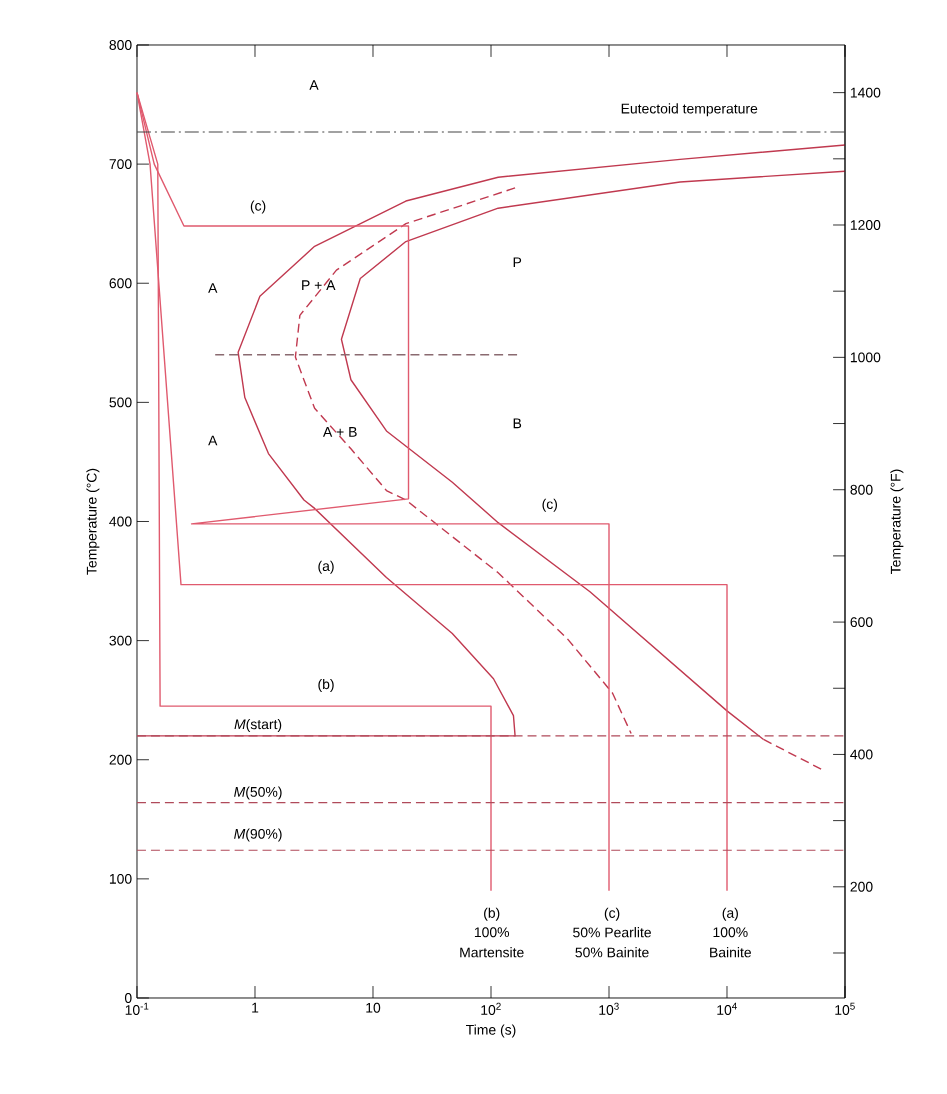 The width and height of the screenshot is (947, 1094). Describe the element at coordinates (897, 521) in the screenshot. I see `y2-axis-title: Temperature (°F)` at that location.